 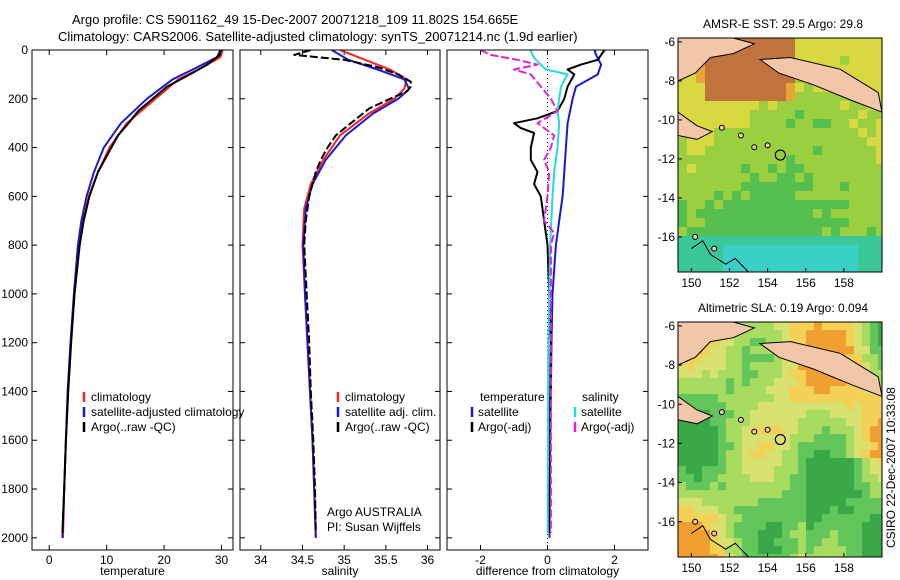 What do you see at coordinates (780, 439) in the screenshot?
I see `map-field` at bounding box center [780, 439].